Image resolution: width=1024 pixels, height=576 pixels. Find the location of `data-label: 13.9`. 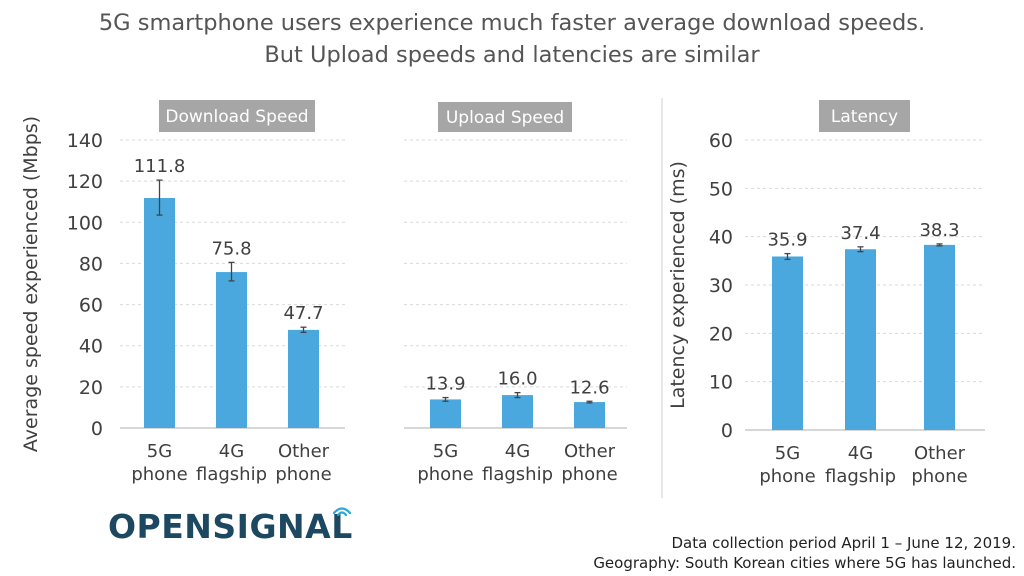

data-label: 13.9 is located at coordinates (445, 384).